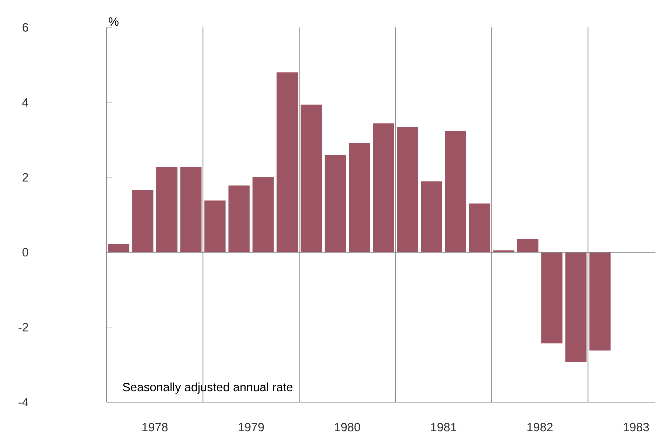 The image size is (656, 446). What do you see at coordinates (208, 388) in the screenshot?
I see `annotation: Seasonally adjusted annual rate` at bounding box center [208, 388].